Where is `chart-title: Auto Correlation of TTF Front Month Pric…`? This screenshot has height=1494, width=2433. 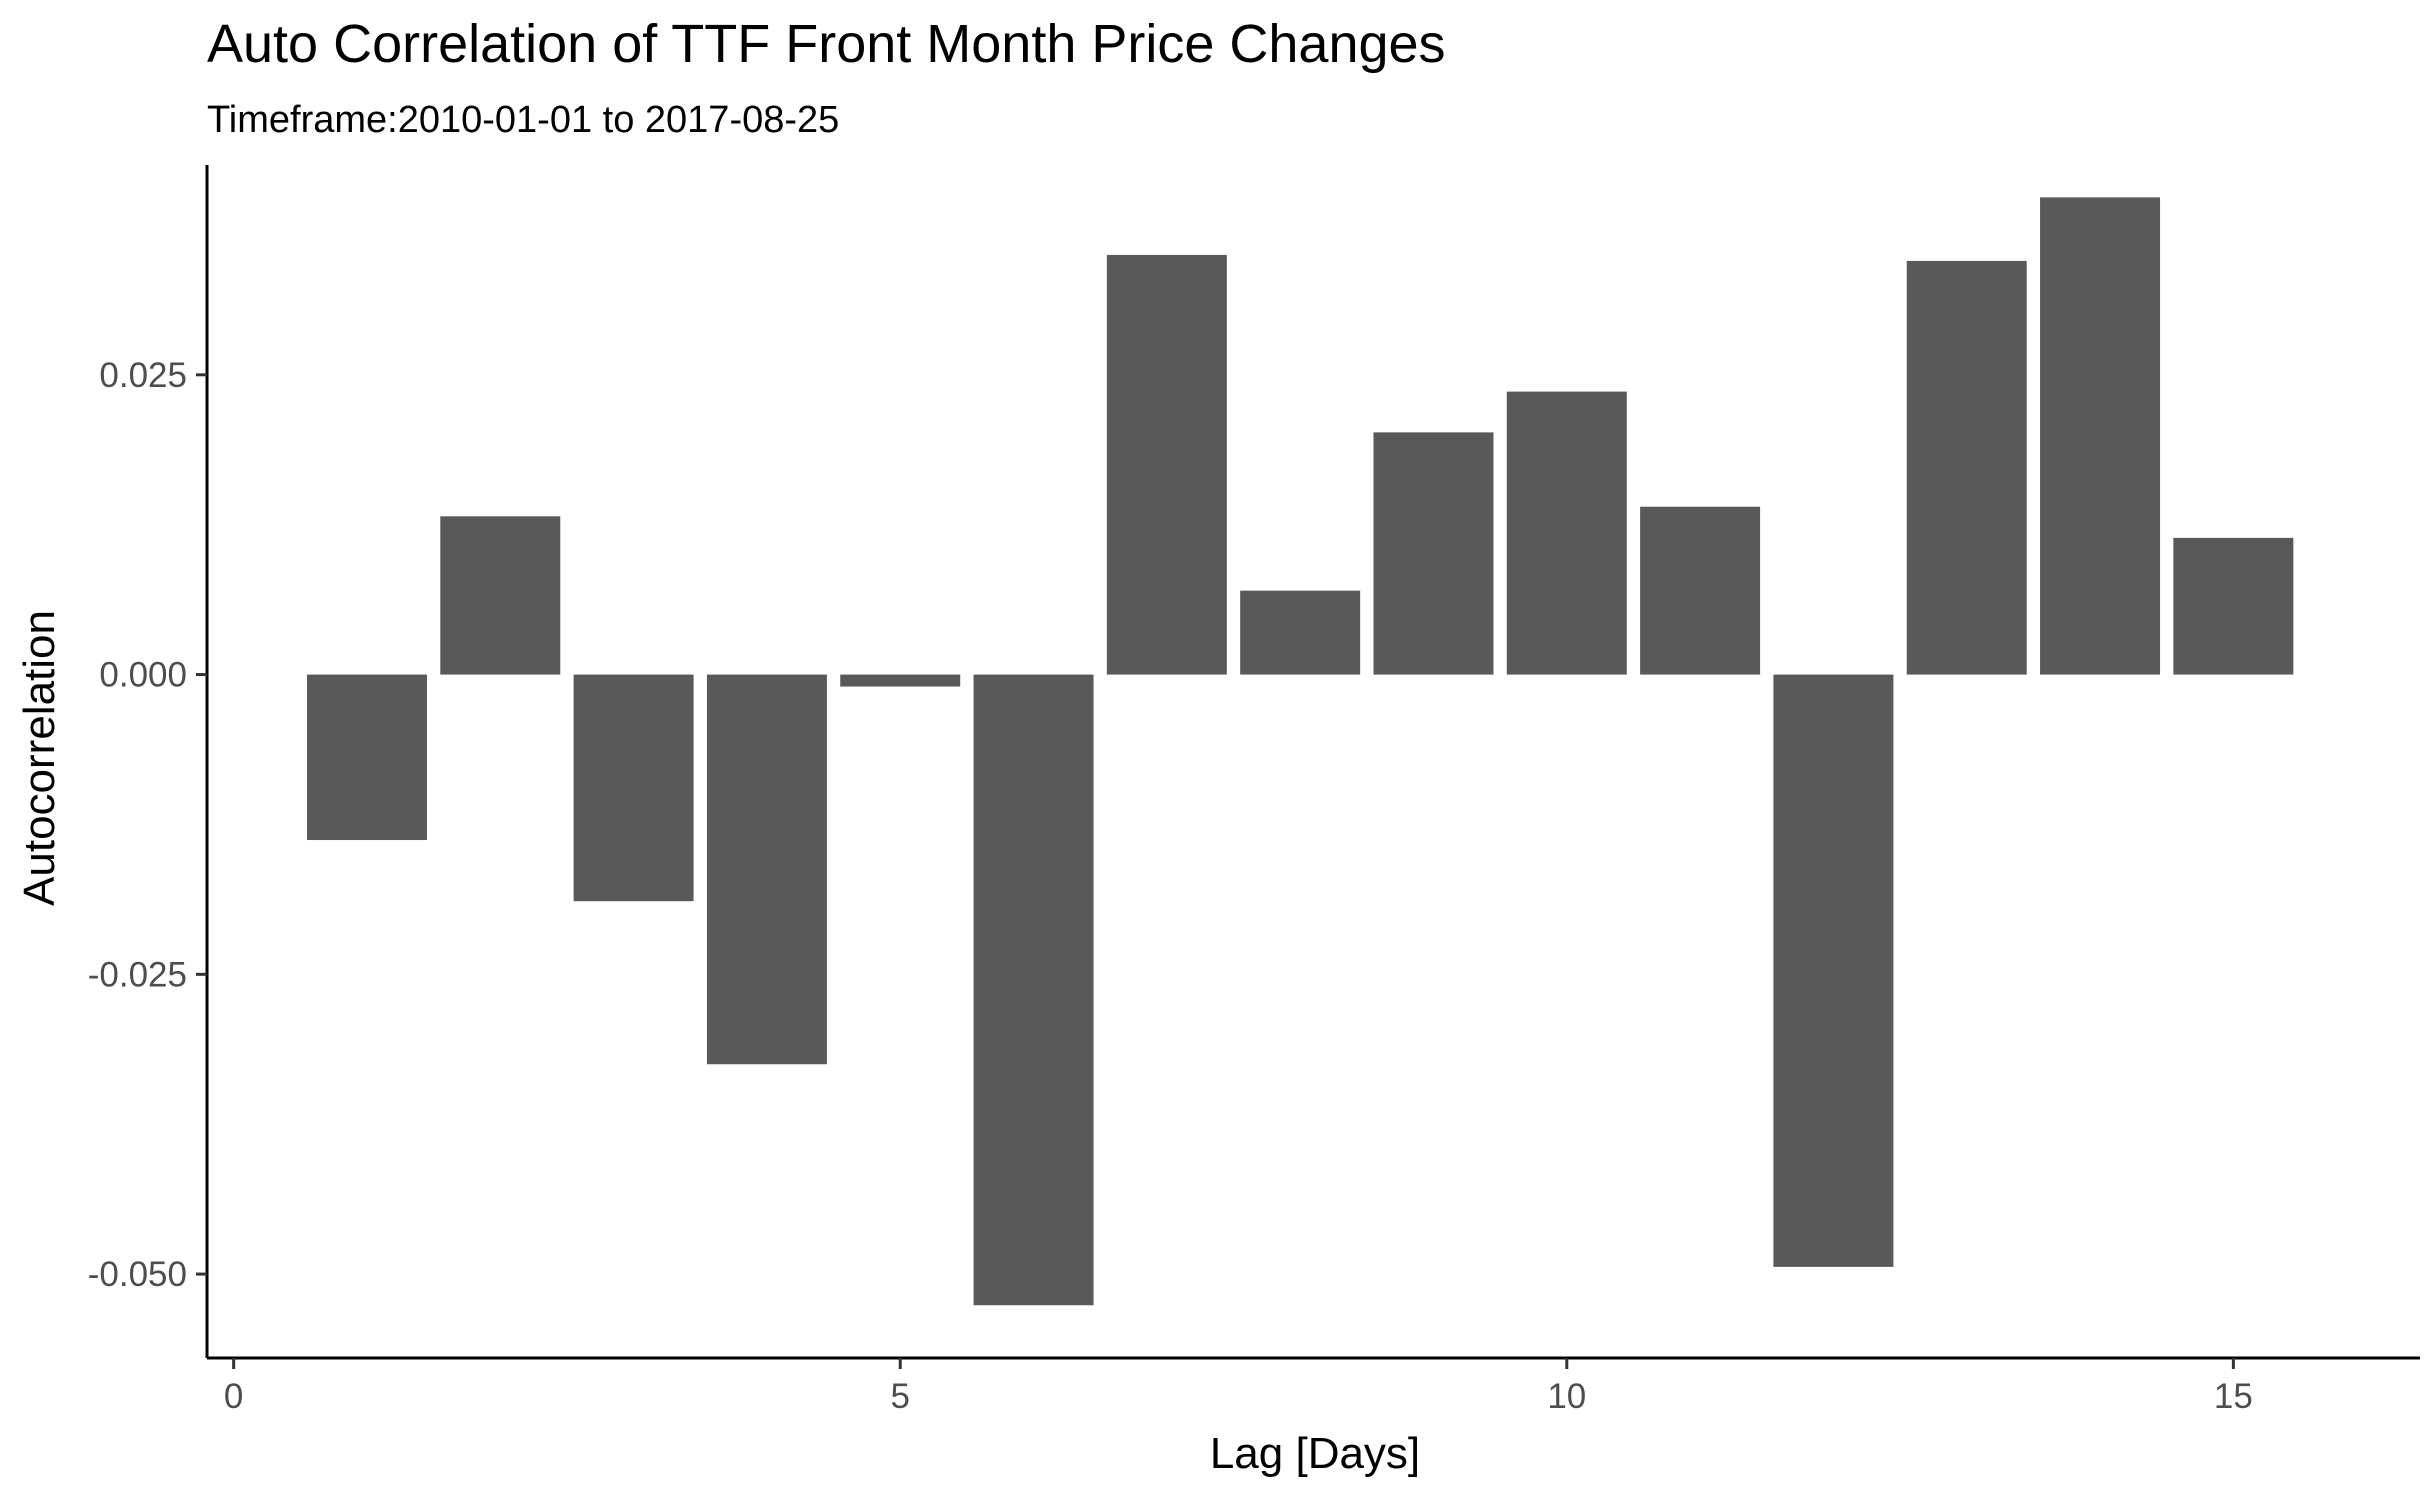 chart-title: Auto Correlation of TTF Front Month Pric… is located at coordinates (826, 44).